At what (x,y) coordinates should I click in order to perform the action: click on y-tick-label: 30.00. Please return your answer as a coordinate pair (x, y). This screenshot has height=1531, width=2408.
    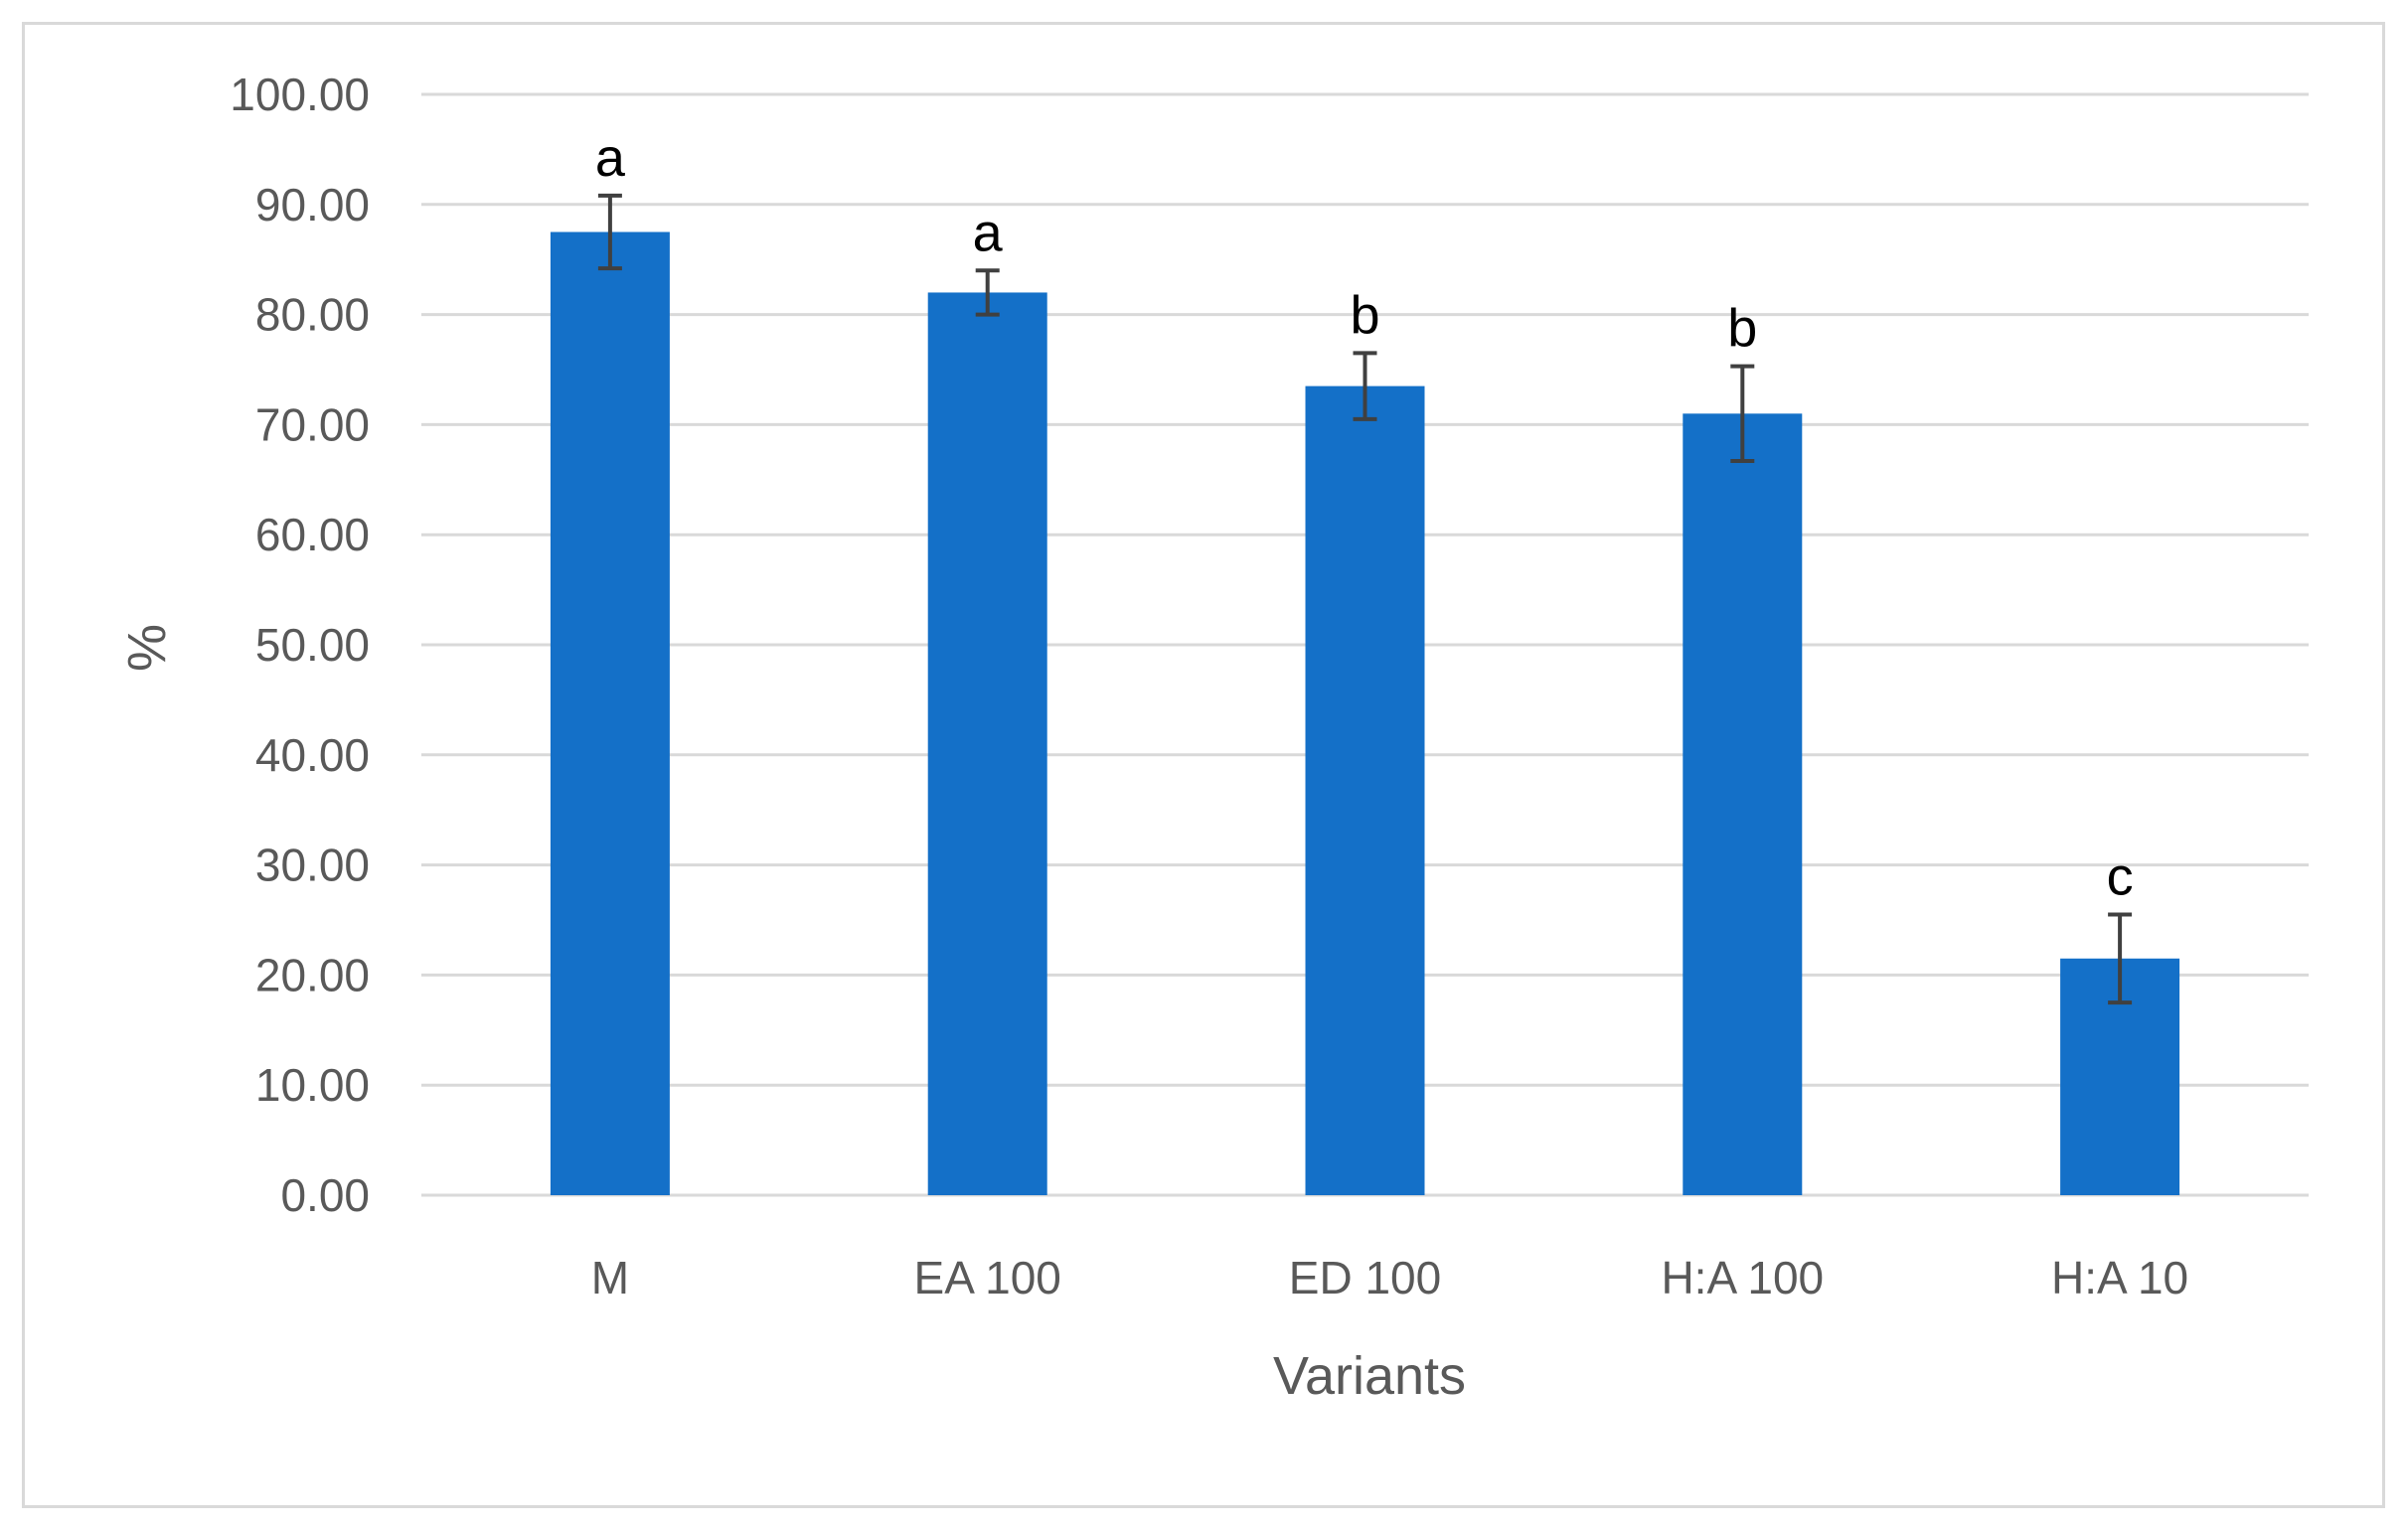
    Looking at the image, I should click on (312, 865).